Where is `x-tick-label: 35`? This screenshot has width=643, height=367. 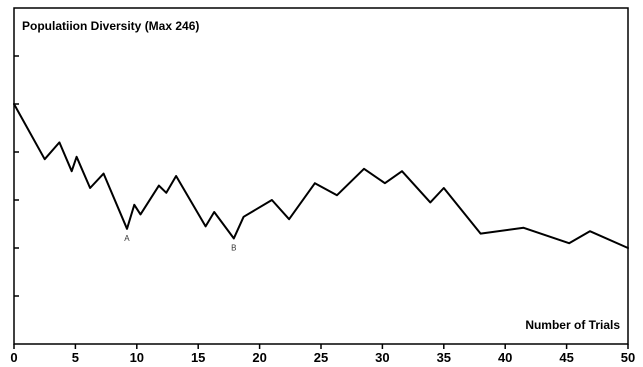 x-tick-label: 35 is located at coordinates (444, 357).